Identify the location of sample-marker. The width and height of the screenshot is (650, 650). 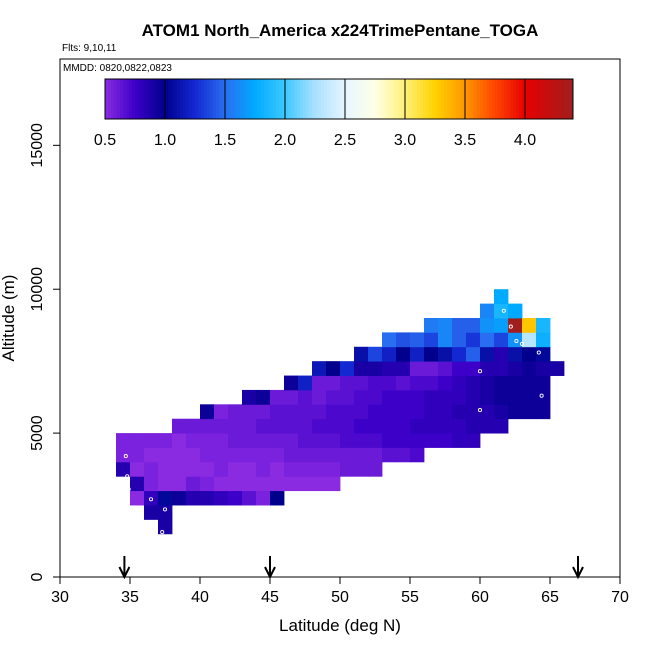
(538, 352).